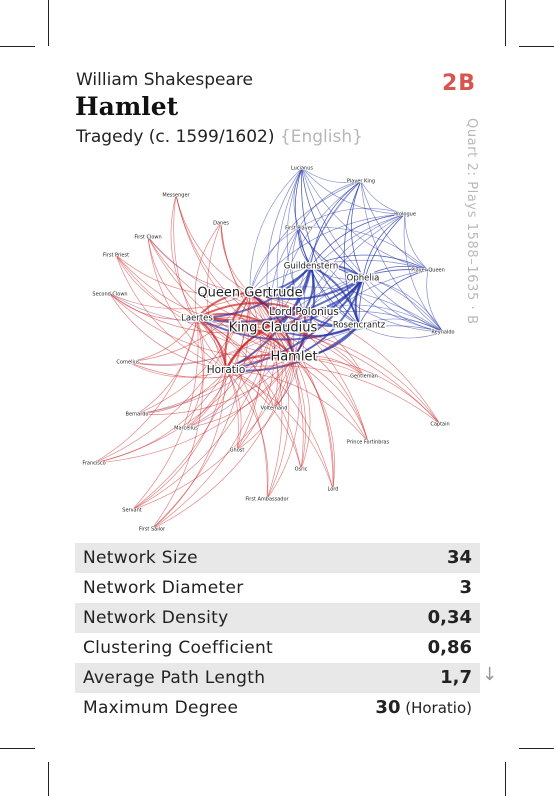 Image resolution: width=554 pixels, height=796 pixels. Describe the element at coordinates (442, 333) in the screenshot. I see `node-label-reynaldo: Reynaldo` at that location.